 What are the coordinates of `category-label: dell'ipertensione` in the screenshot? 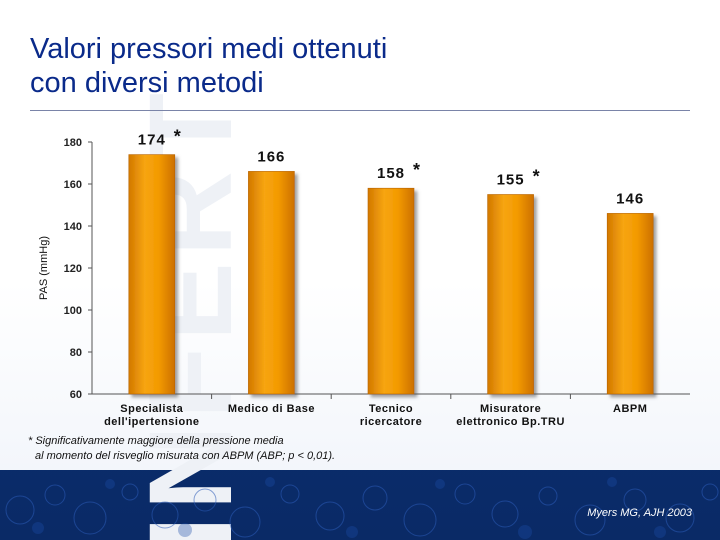 It's located at (151, 422).